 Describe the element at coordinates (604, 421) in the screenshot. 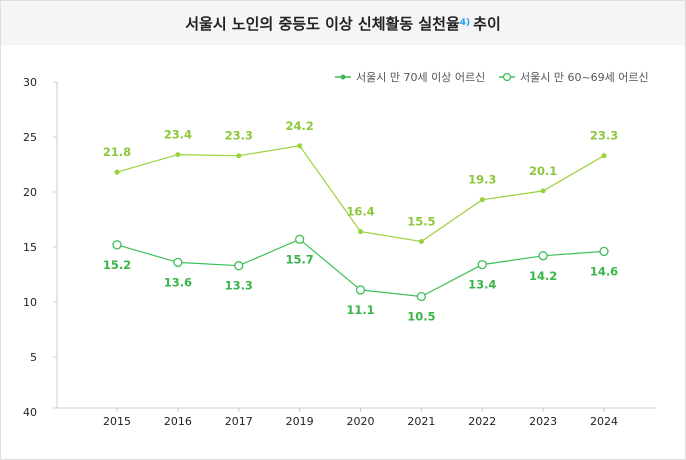

I see `x-tick-label: 2024` at that location.